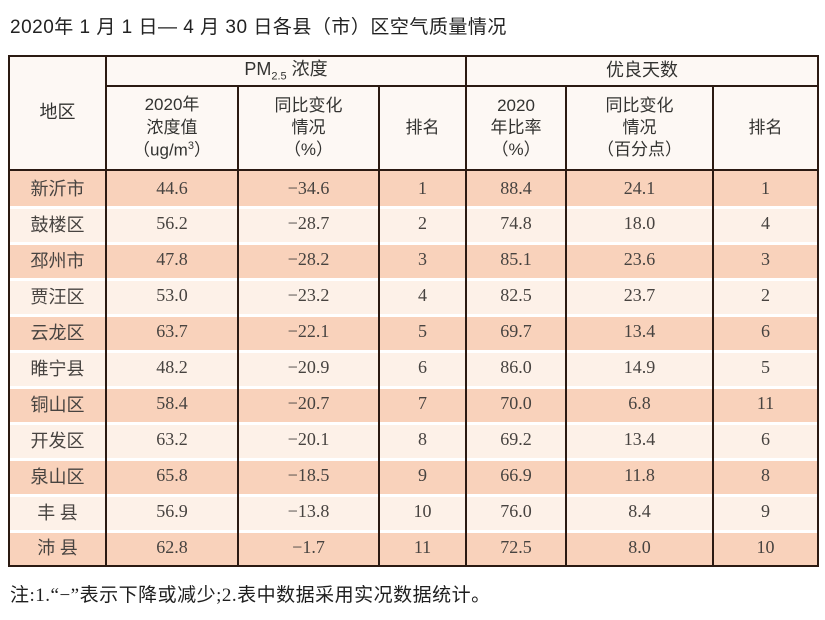 The height and width of the screenshot is (620, 825). Describe the element at coordinates (766, 127) in the screenshot. I see `header-good-rank: 排名` at that location.